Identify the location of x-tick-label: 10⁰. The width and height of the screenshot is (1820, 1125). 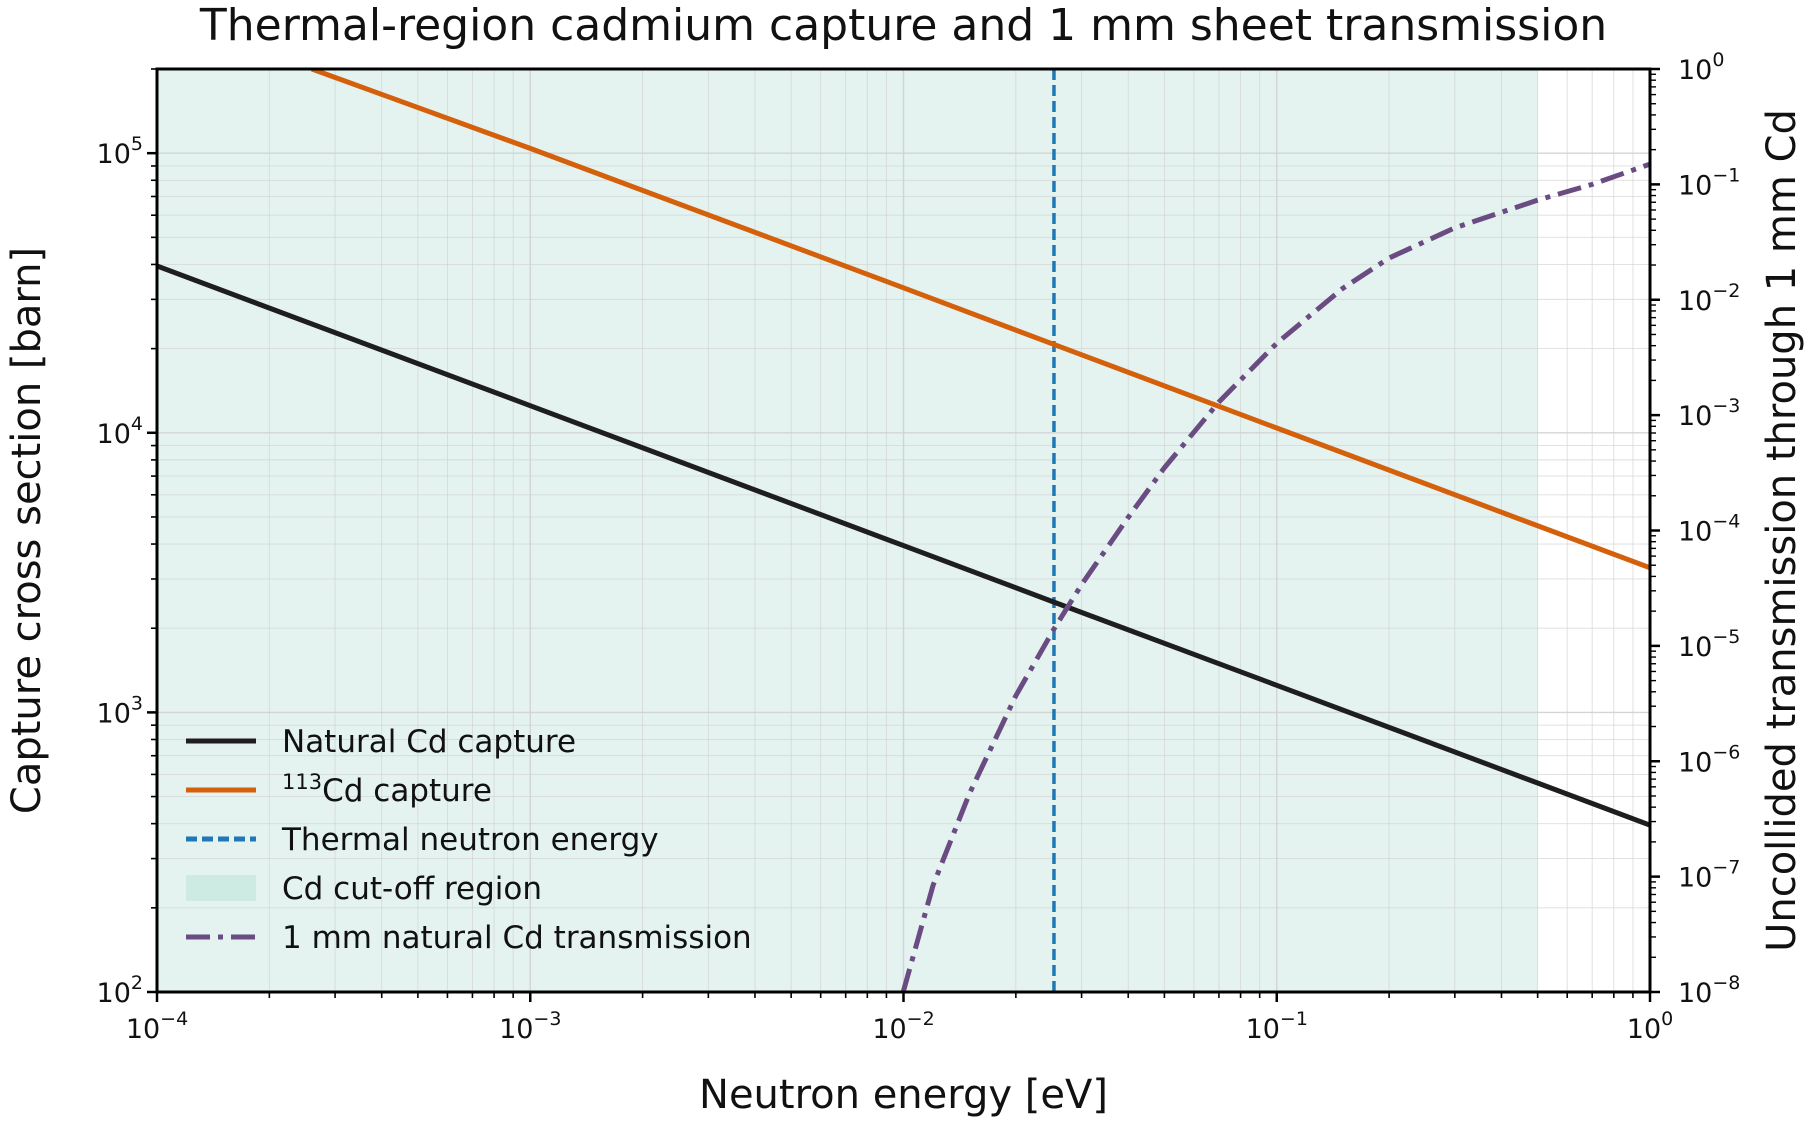
(1650, 1026).